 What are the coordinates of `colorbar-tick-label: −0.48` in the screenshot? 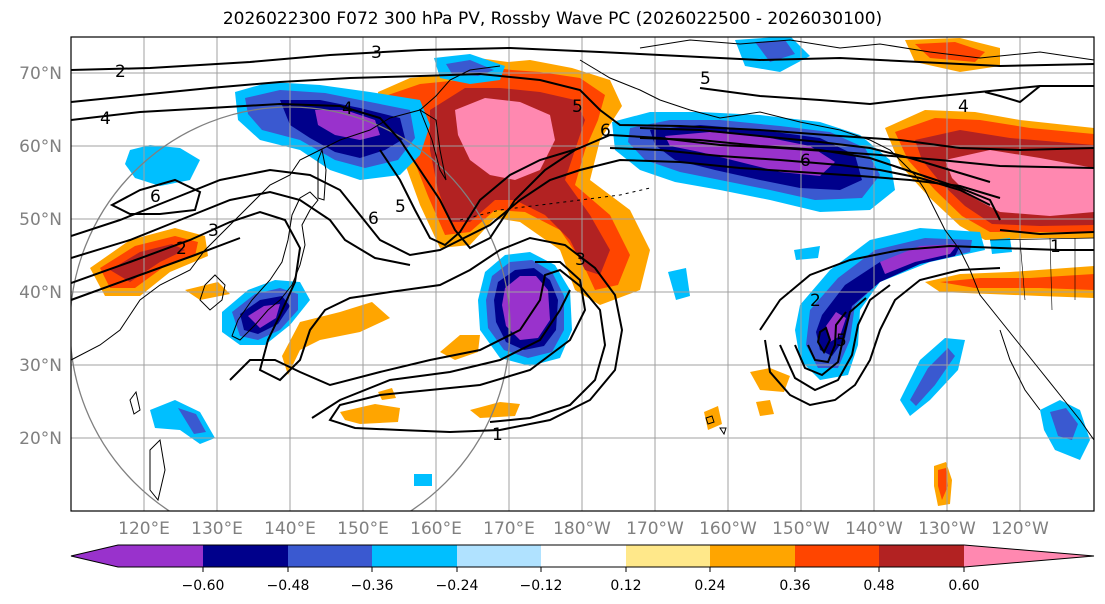 It's located at (288, 586).